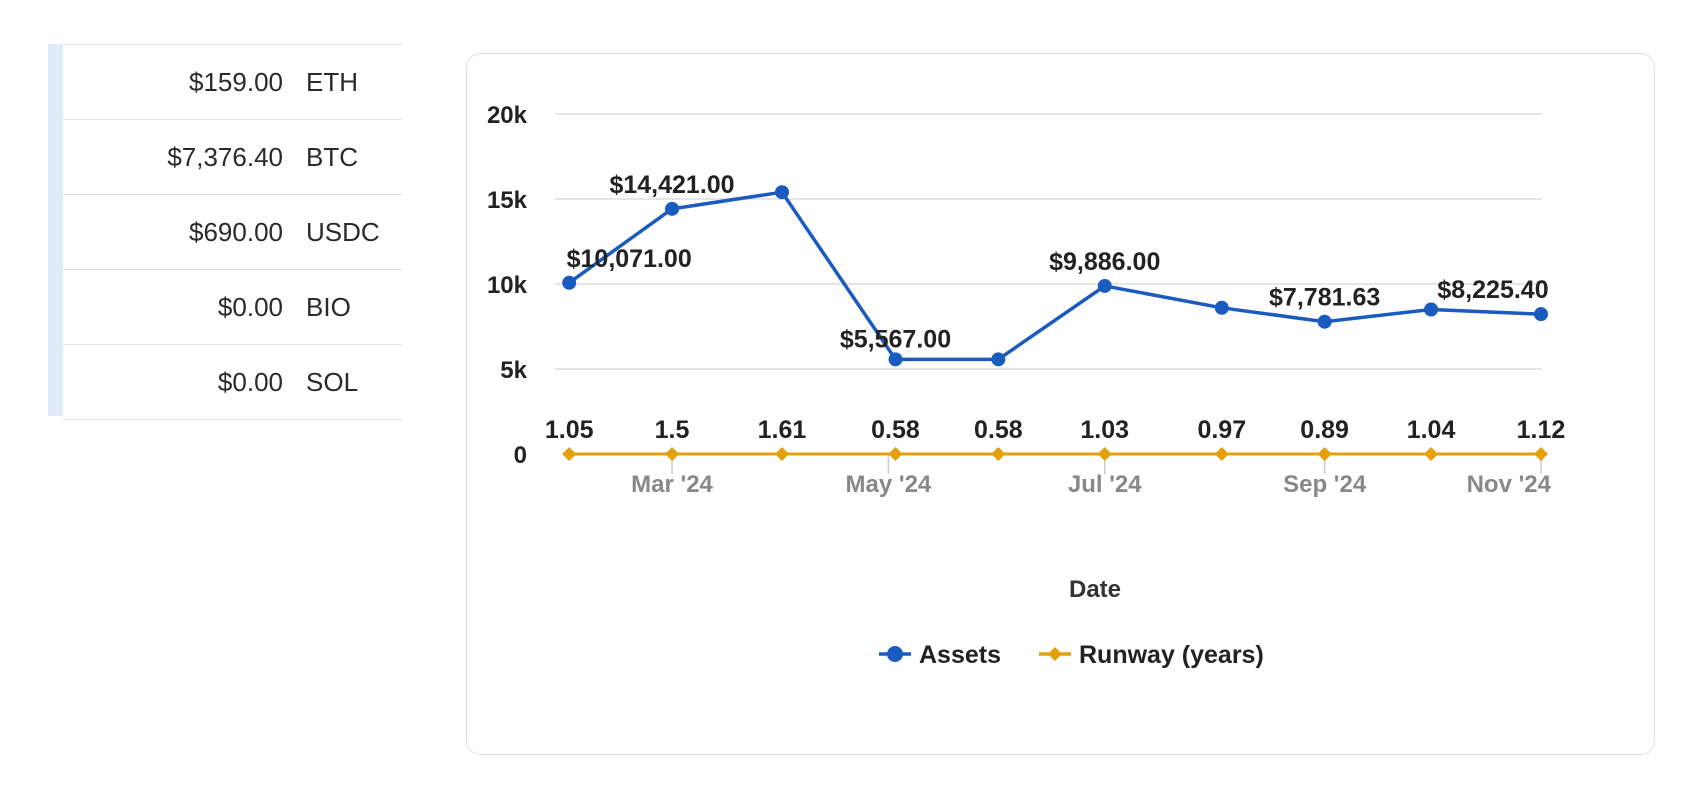  I want to click on asset-row: $159.00 ETH, so click(232, 81).